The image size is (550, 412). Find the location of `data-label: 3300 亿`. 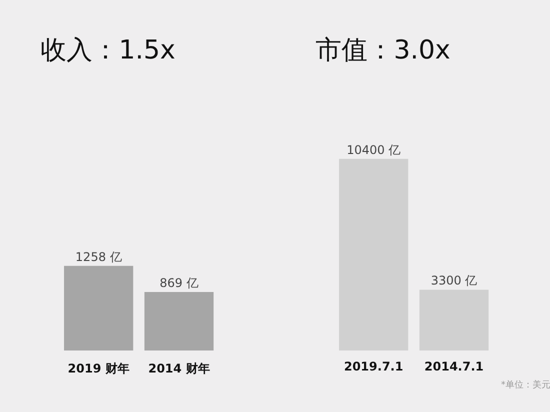

data-label: 3300 亿 is located at coordinates (454, 281).